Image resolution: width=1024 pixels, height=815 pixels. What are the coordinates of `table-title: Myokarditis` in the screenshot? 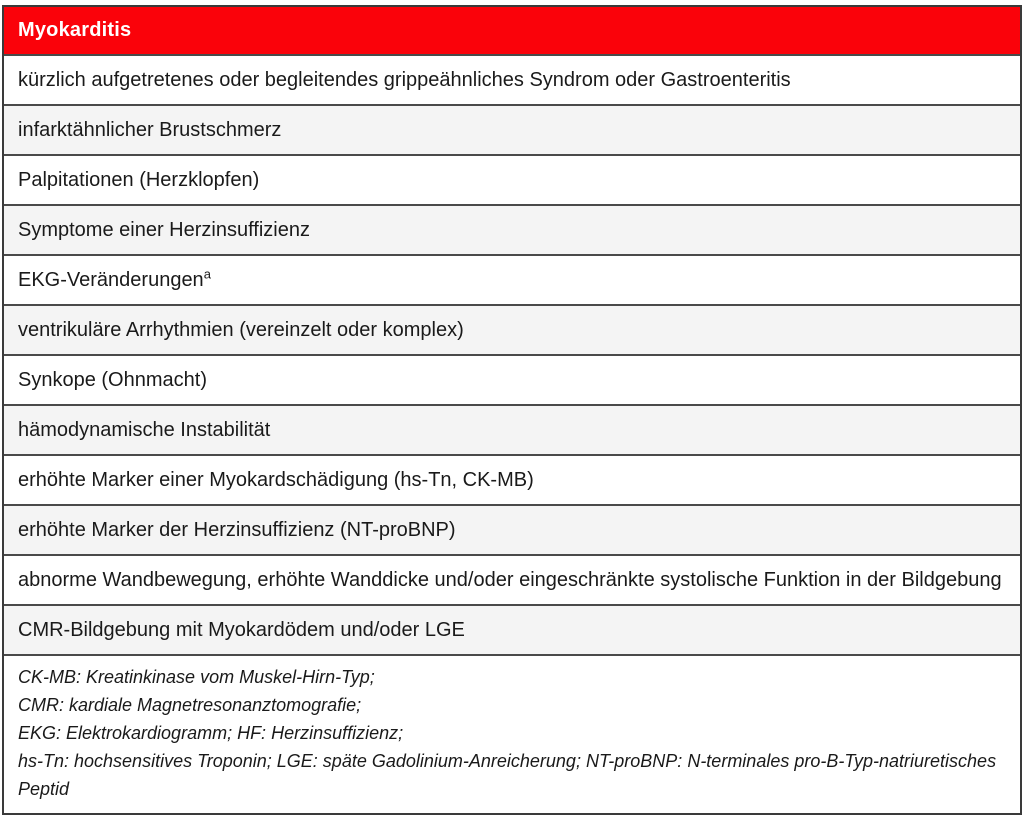 It's located at (75, 30).